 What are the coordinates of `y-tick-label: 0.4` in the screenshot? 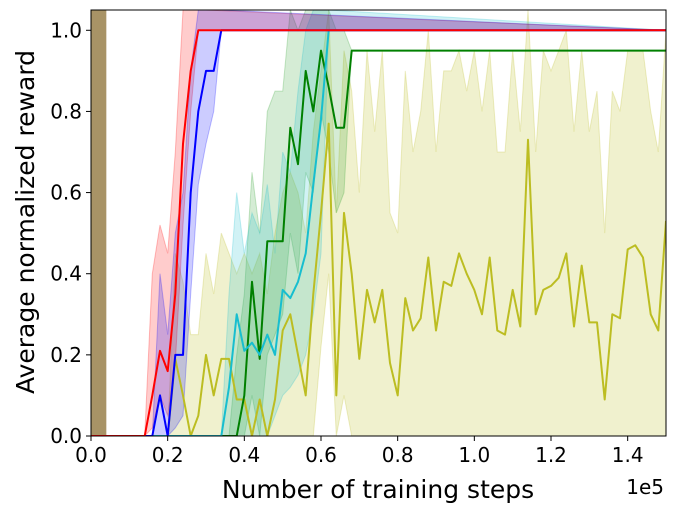 It's located at (66, 274).